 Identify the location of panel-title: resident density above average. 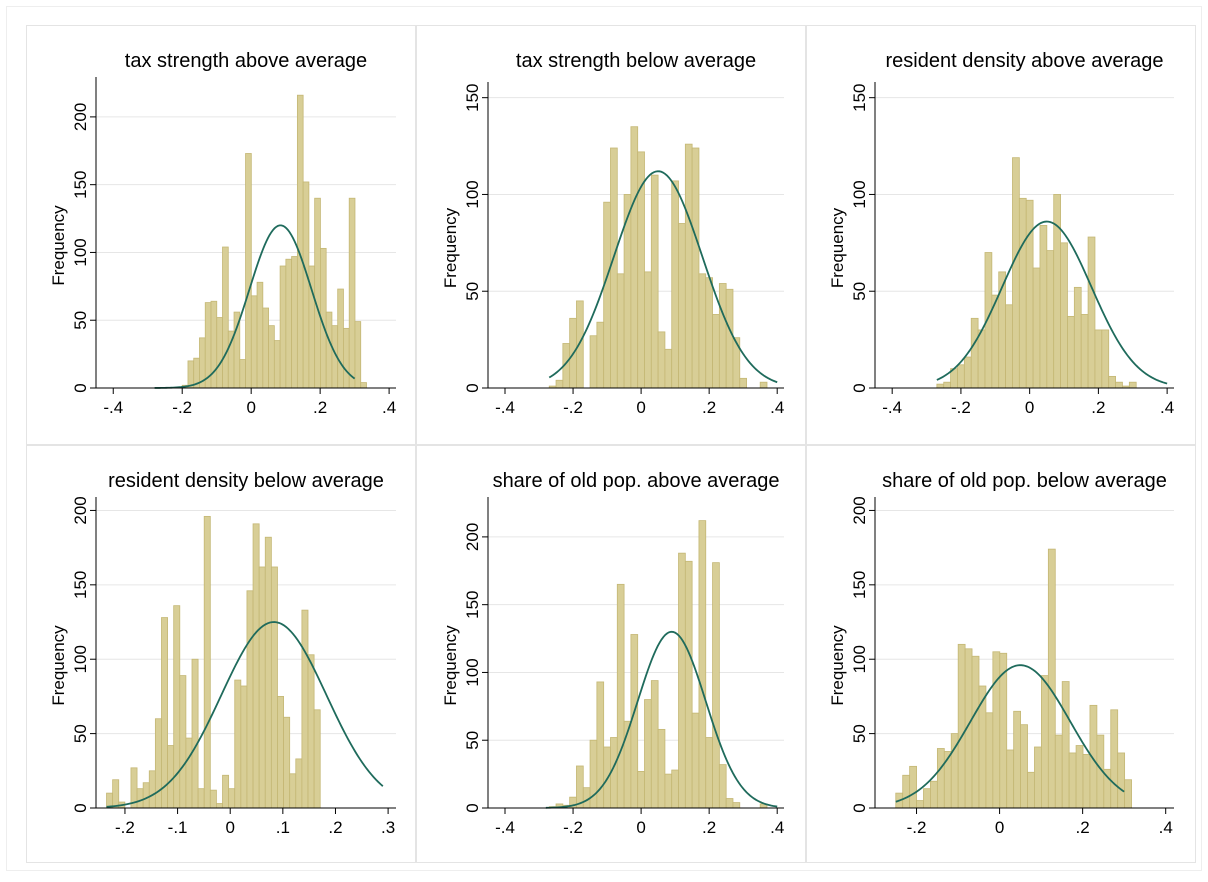
(1025, 61).